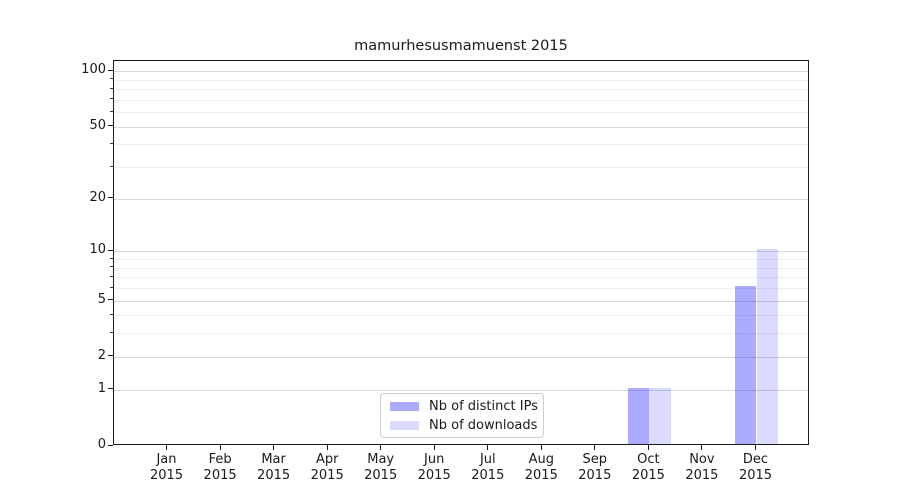 The image size is (900, 500). I want to click on x-tick-label: Jan 2015, so click(167, 468).